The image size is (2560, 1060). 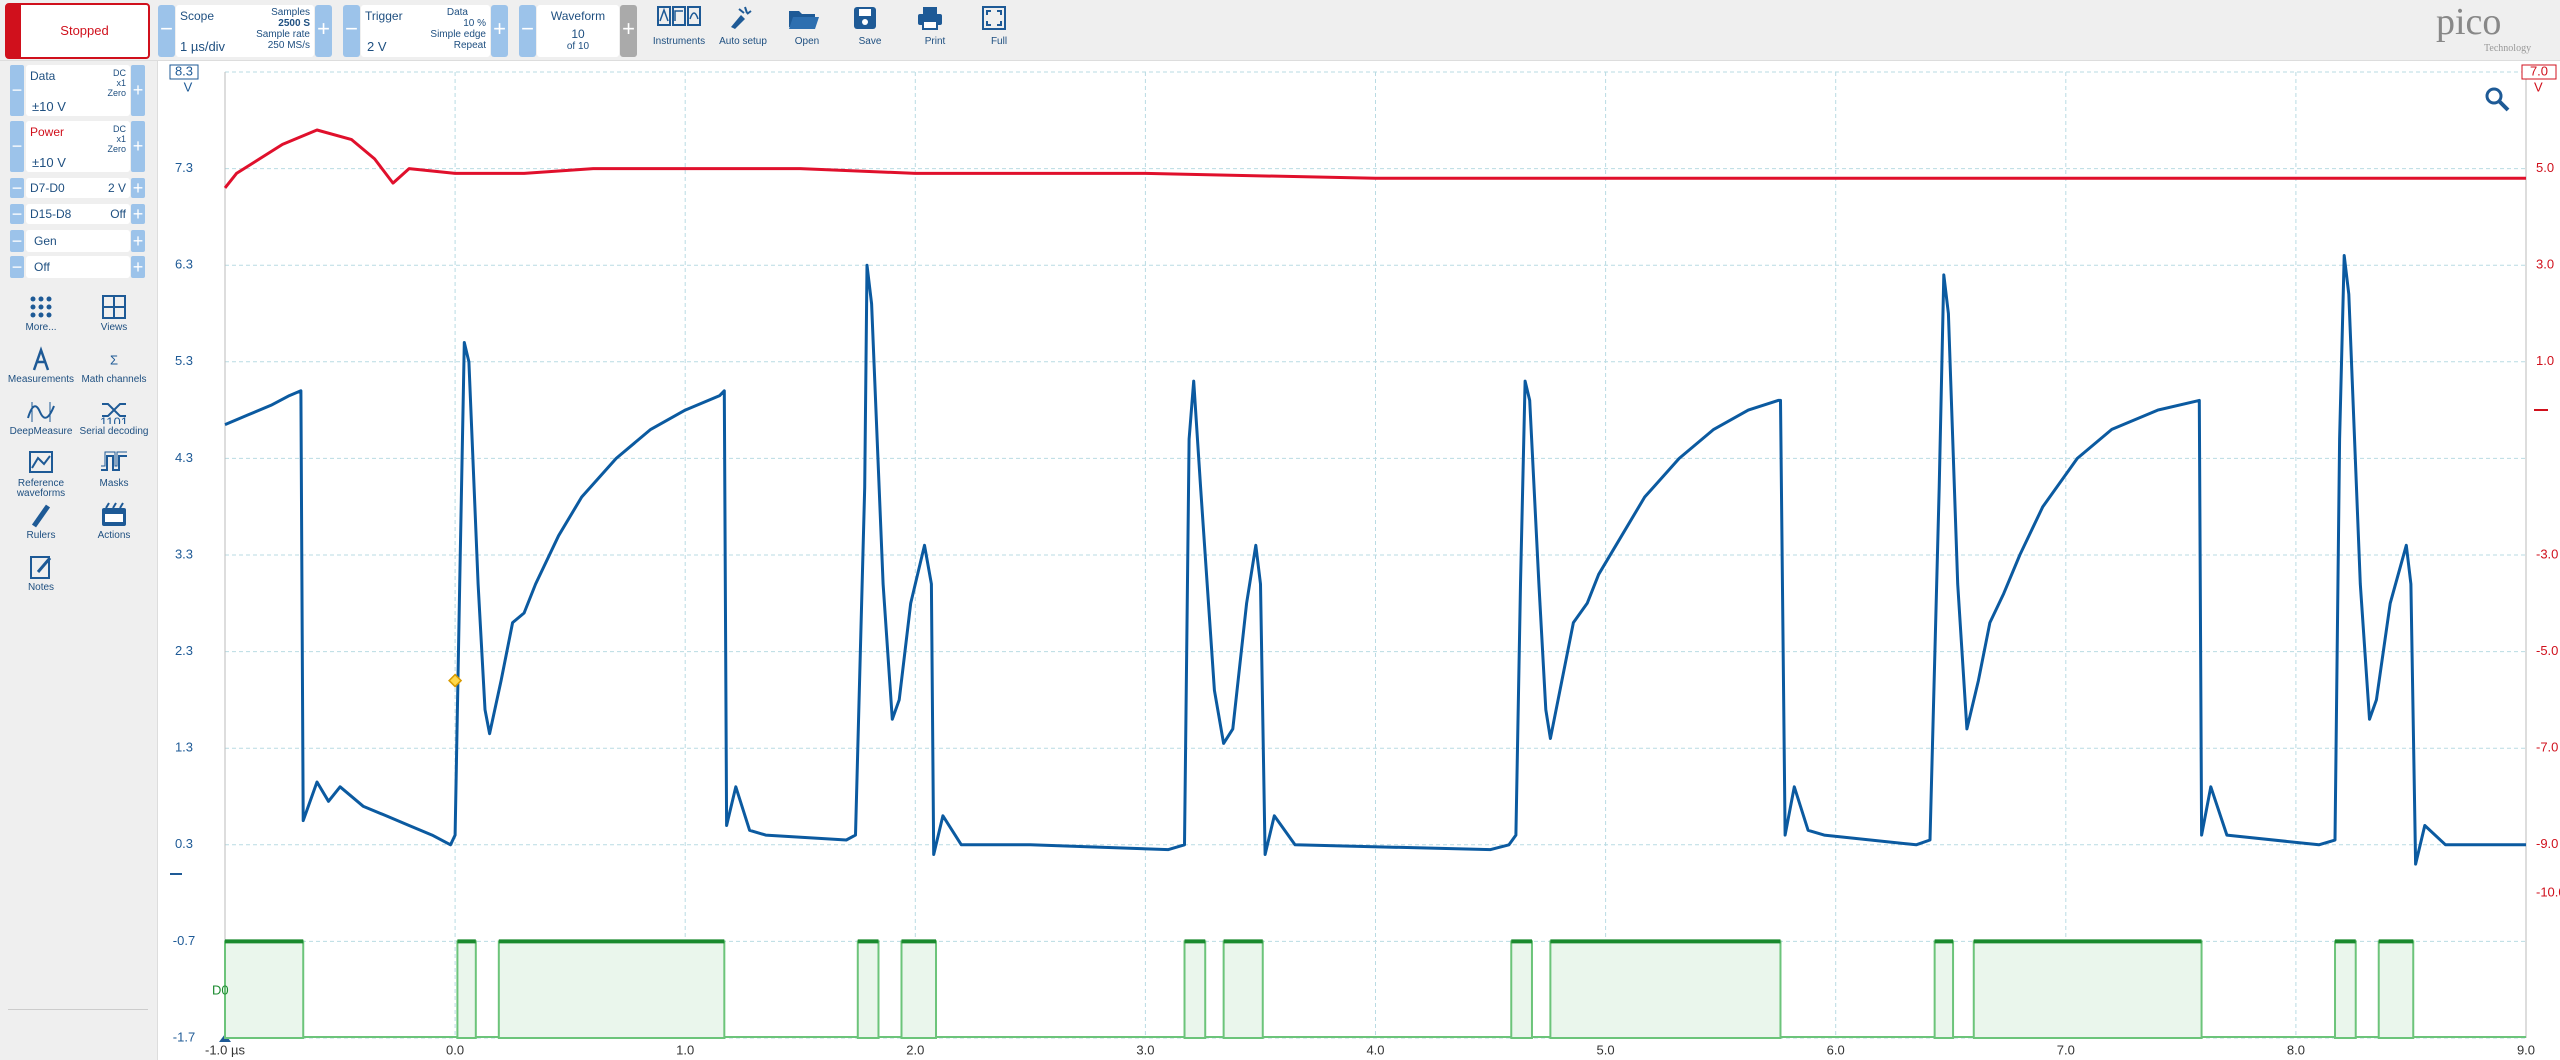 I want to click on waveform-panel: Waveform 10 of 10, so click(x=578, y=31).